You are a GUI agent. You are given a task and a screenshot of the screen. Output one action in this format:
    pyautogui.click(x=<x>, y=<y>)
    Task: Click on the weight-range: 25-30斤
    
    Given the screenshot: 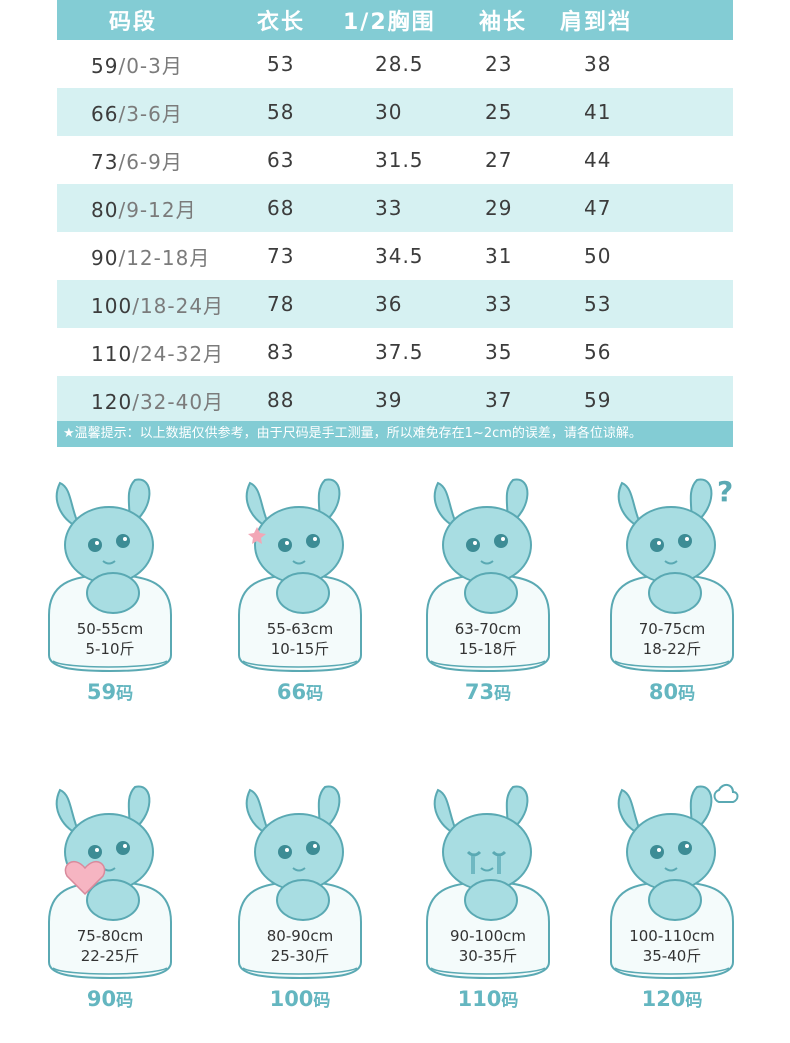 What is the action you would take?
    pyautogui.click(x=300, y=956)
    